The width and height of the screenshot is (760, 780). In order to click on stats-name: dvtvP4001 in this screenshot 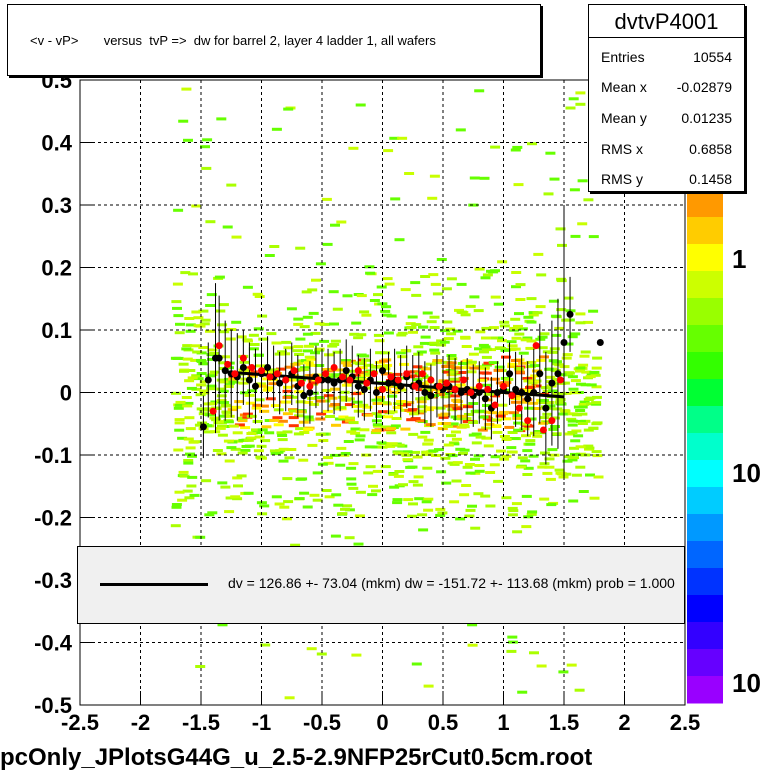, I will do `click(666, 21)`.